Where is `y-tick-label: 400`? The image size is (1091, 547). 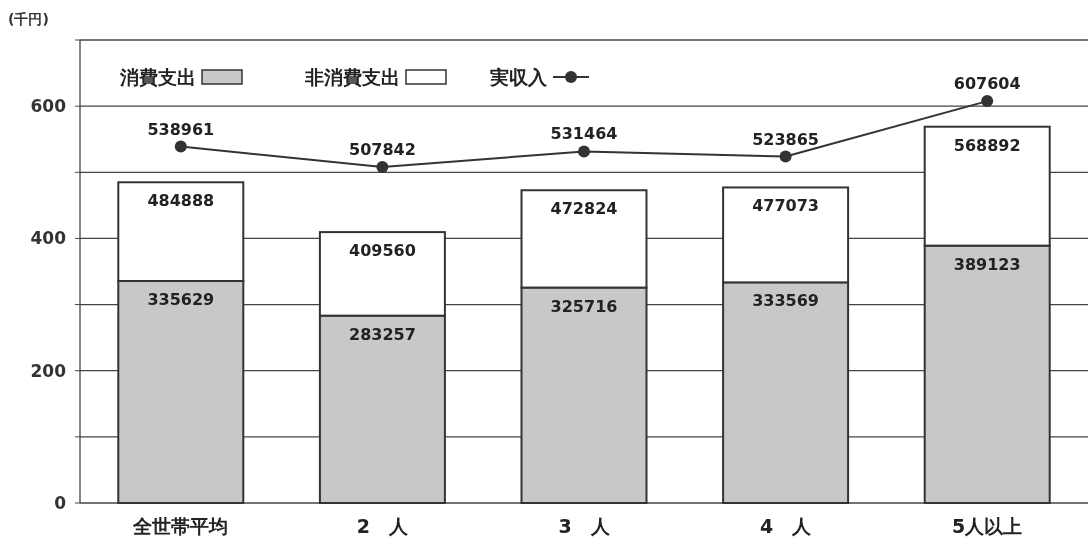 y-tick-label: 400 is located at coordinates (48, 238).